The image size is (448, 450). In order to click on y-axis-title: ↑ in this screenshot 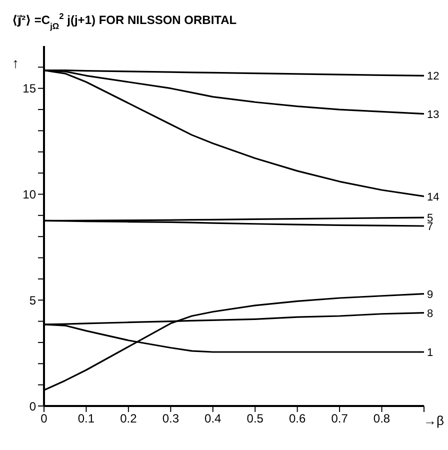, I will do `click(15, 62)`.